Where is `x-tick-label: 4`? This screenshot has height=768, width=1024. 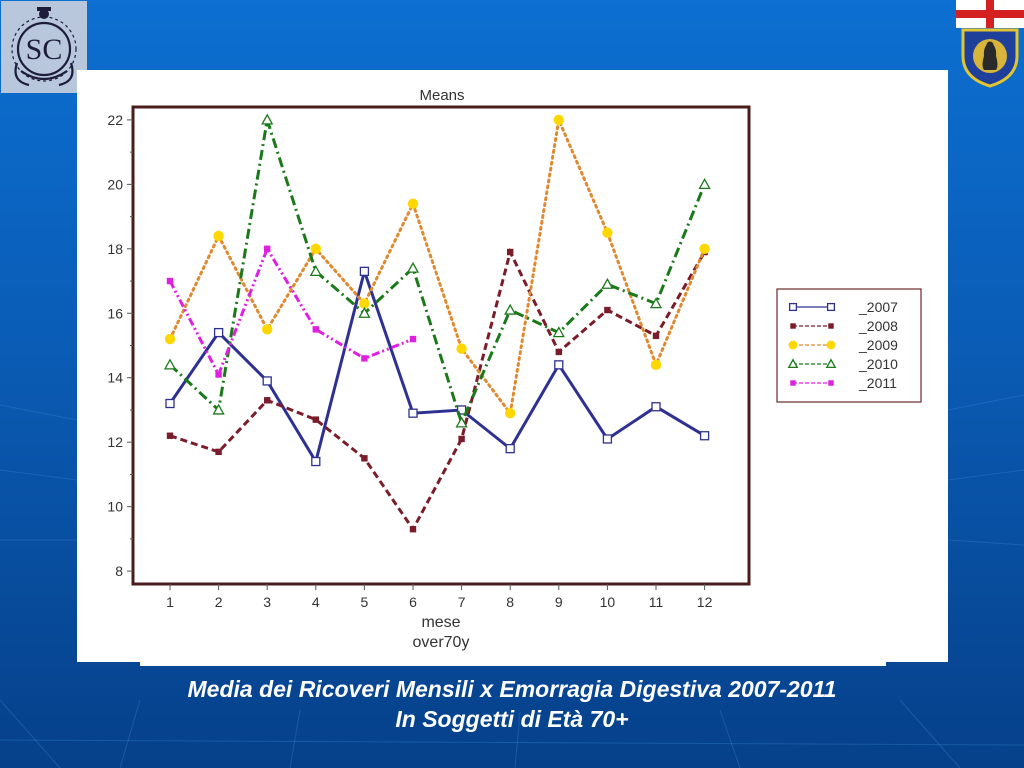
x-tick-label: 4 is located at coordinates (316, 602).